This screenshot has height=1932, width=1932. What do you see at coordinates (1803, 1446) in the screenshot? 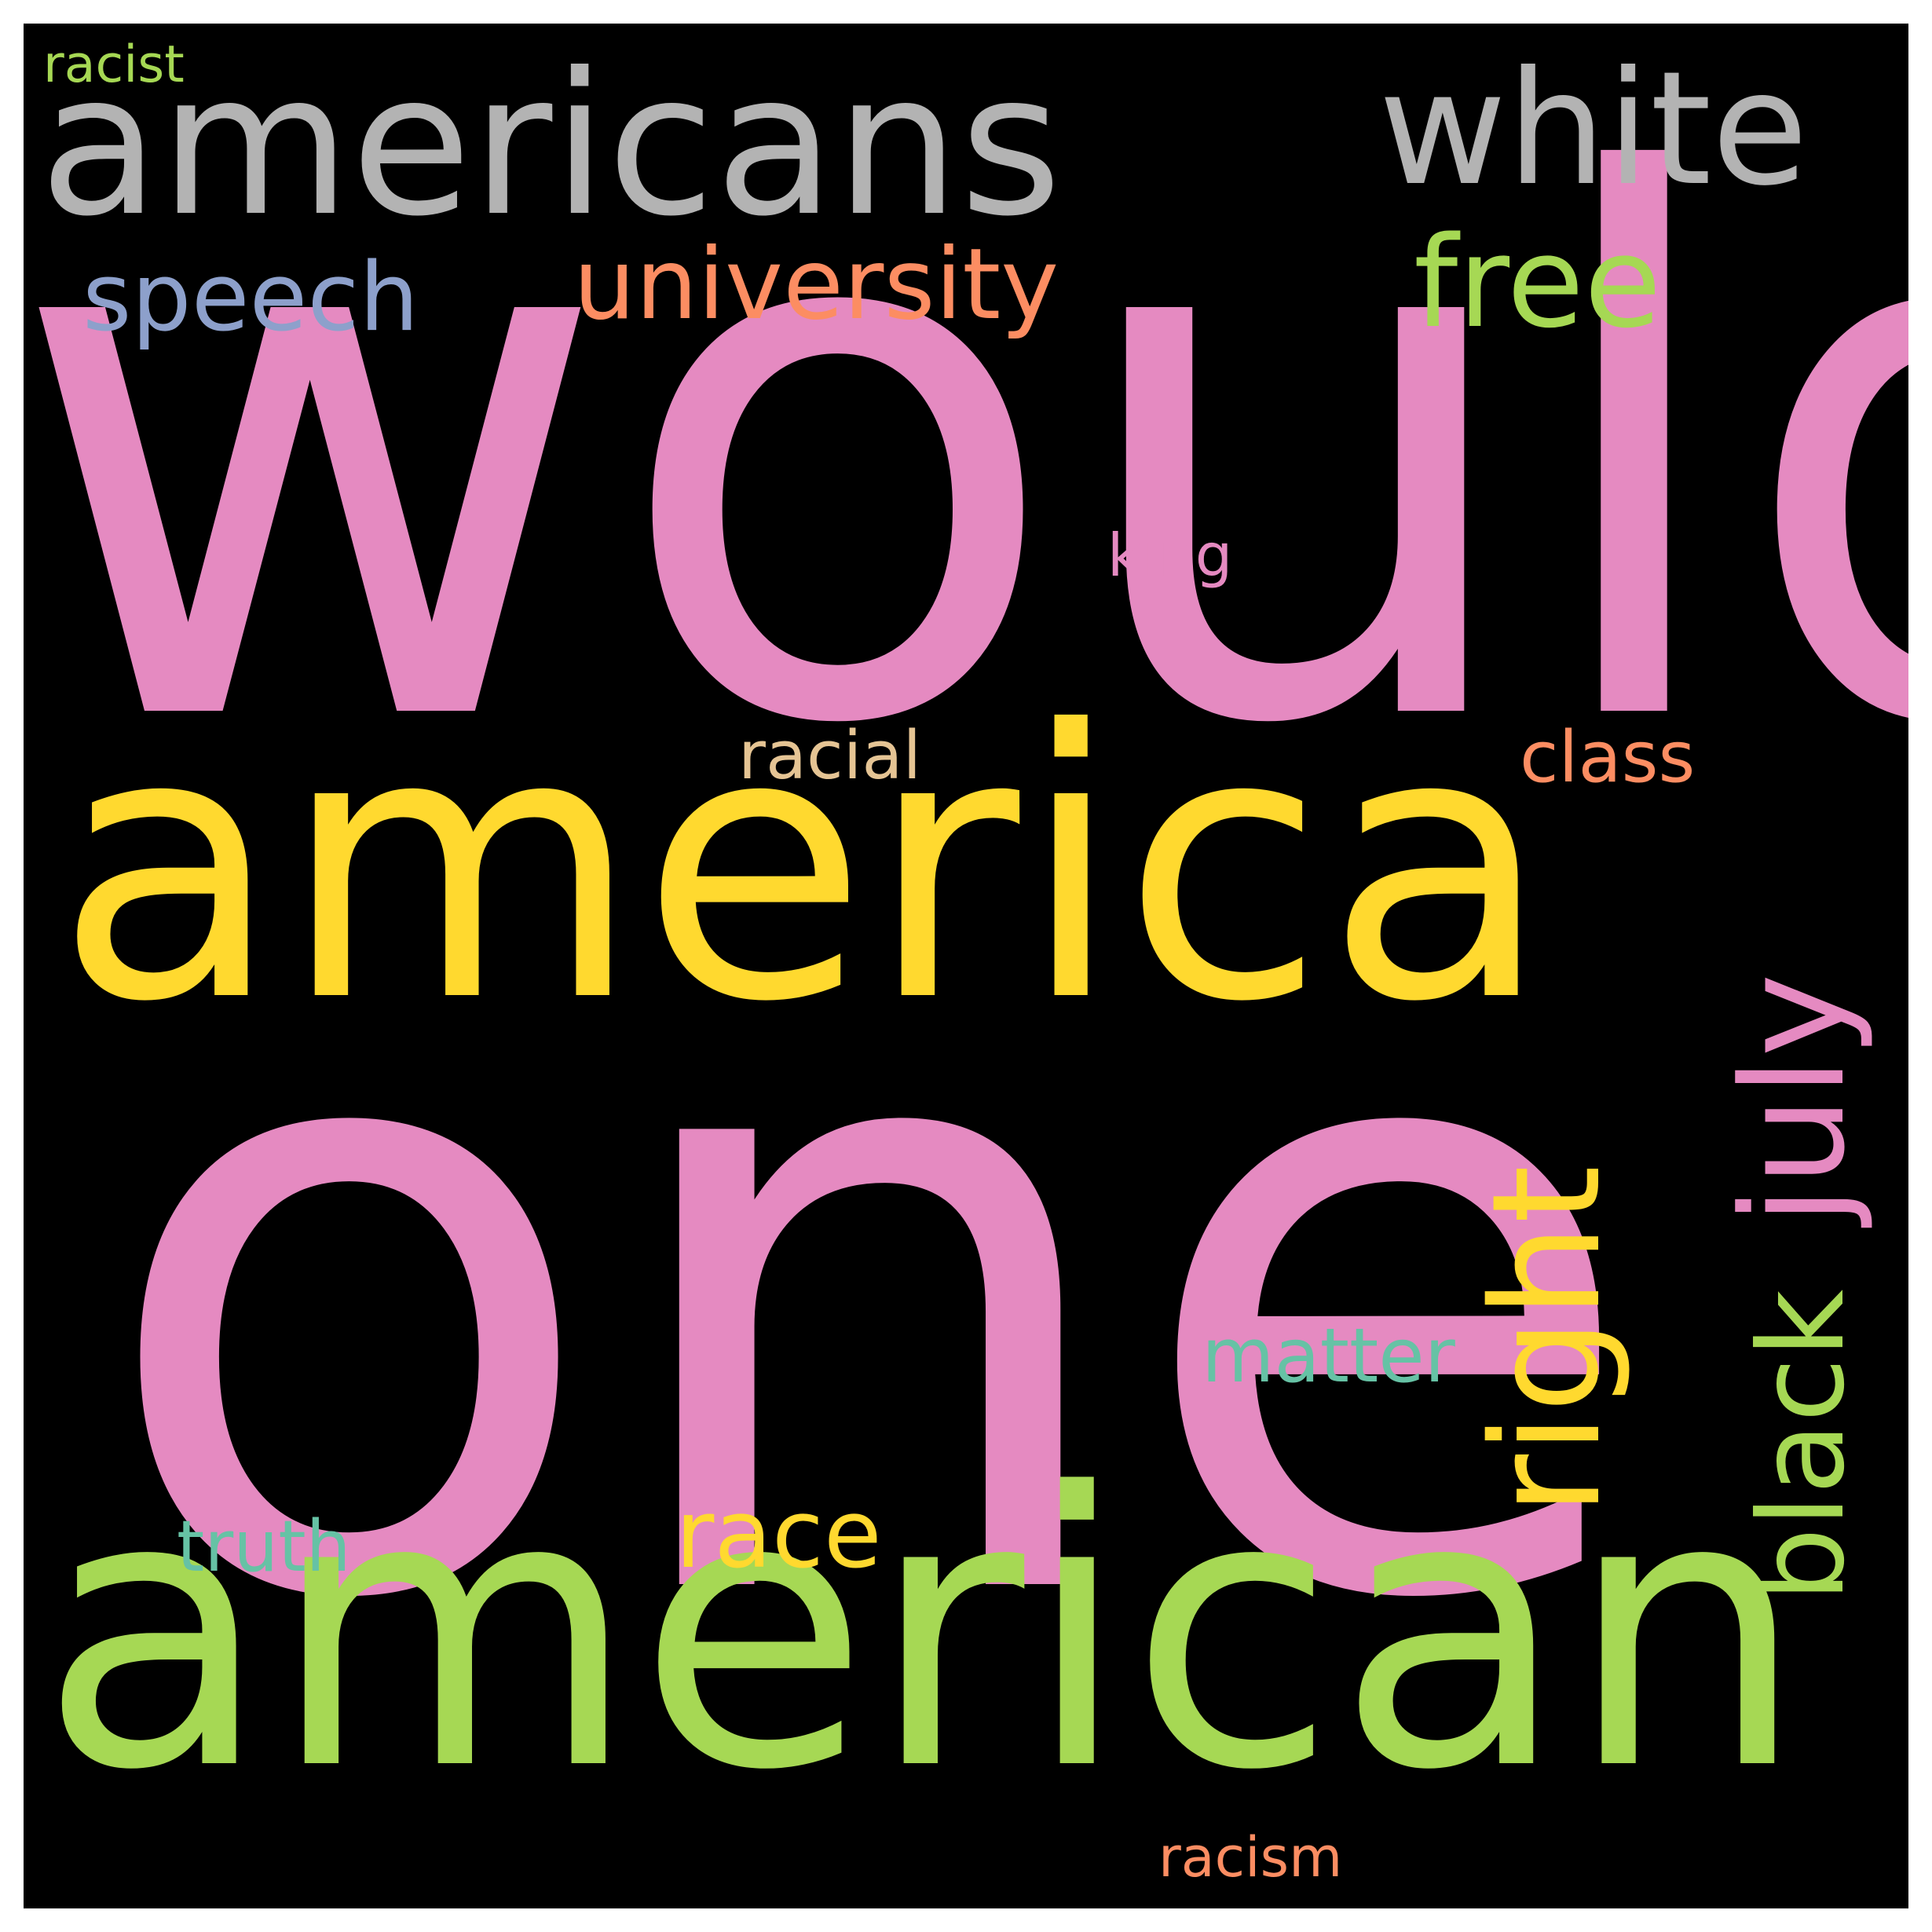
I see `word-black: black` at bounding box center [1803, 1446].